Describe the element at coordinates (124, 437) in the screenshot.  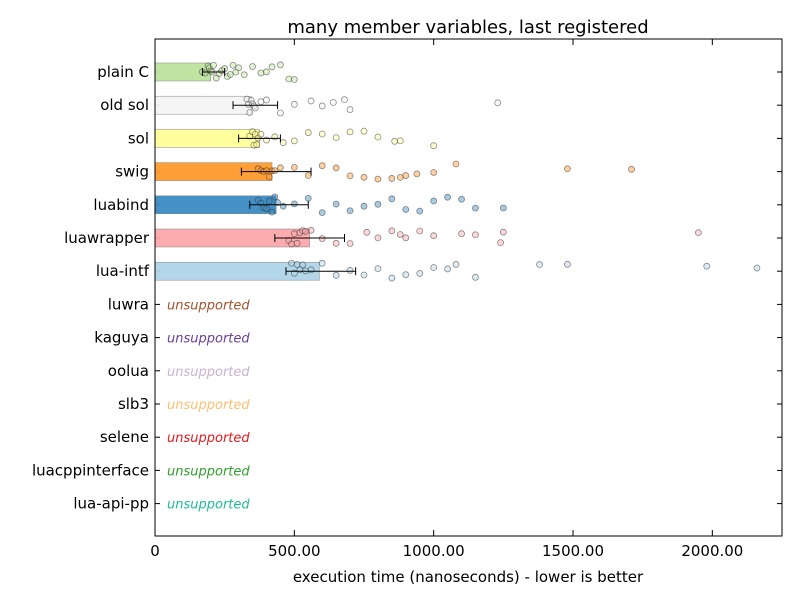
I see `category-label: selene` at that location.